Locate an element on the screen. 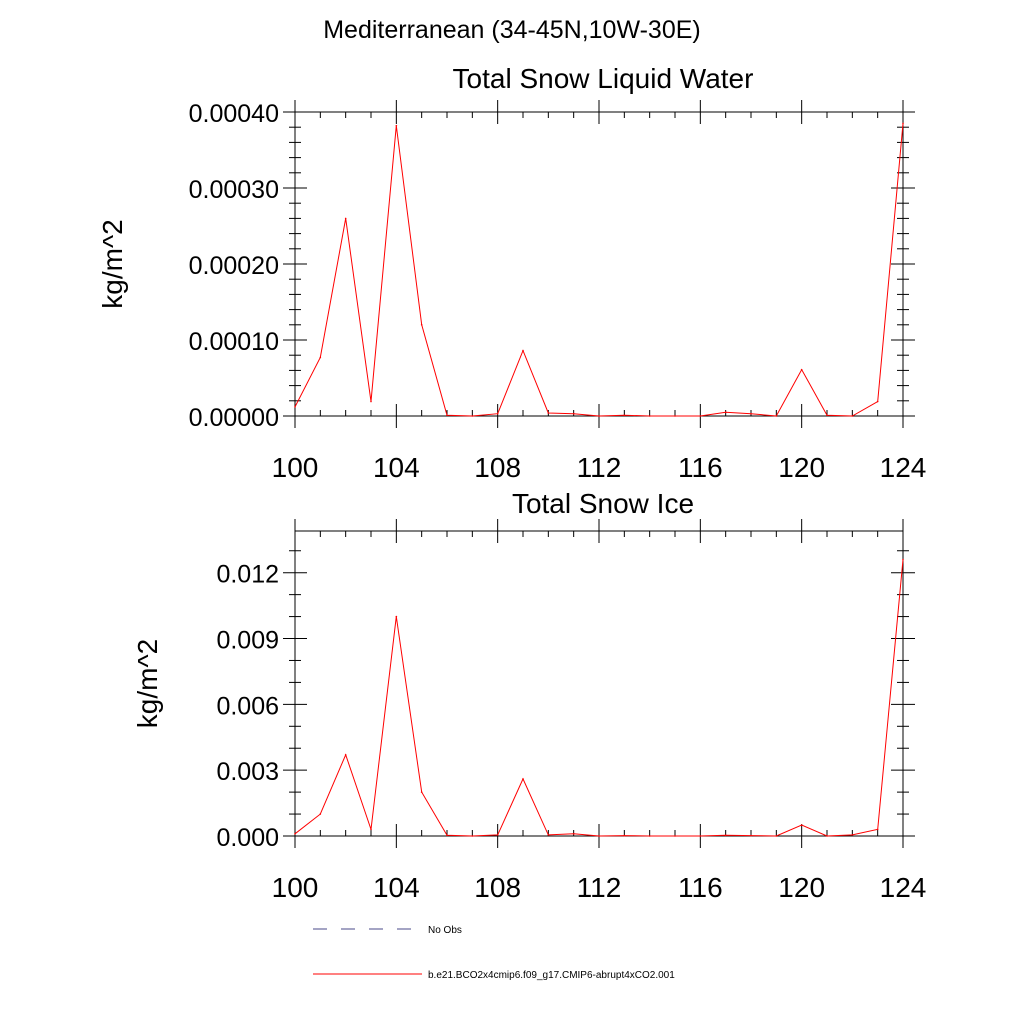 This screenshot has width=1024, height=1024. y-tick-label: 0.006 is located at coordinates (247, 706).